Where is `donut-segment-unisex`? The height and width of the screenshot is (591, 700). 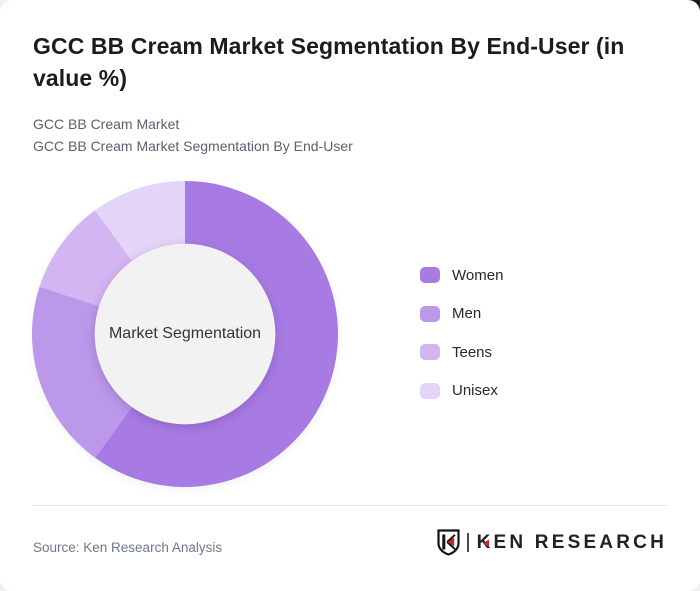
donut-segment-unisex is located at coordinates (140, 221).